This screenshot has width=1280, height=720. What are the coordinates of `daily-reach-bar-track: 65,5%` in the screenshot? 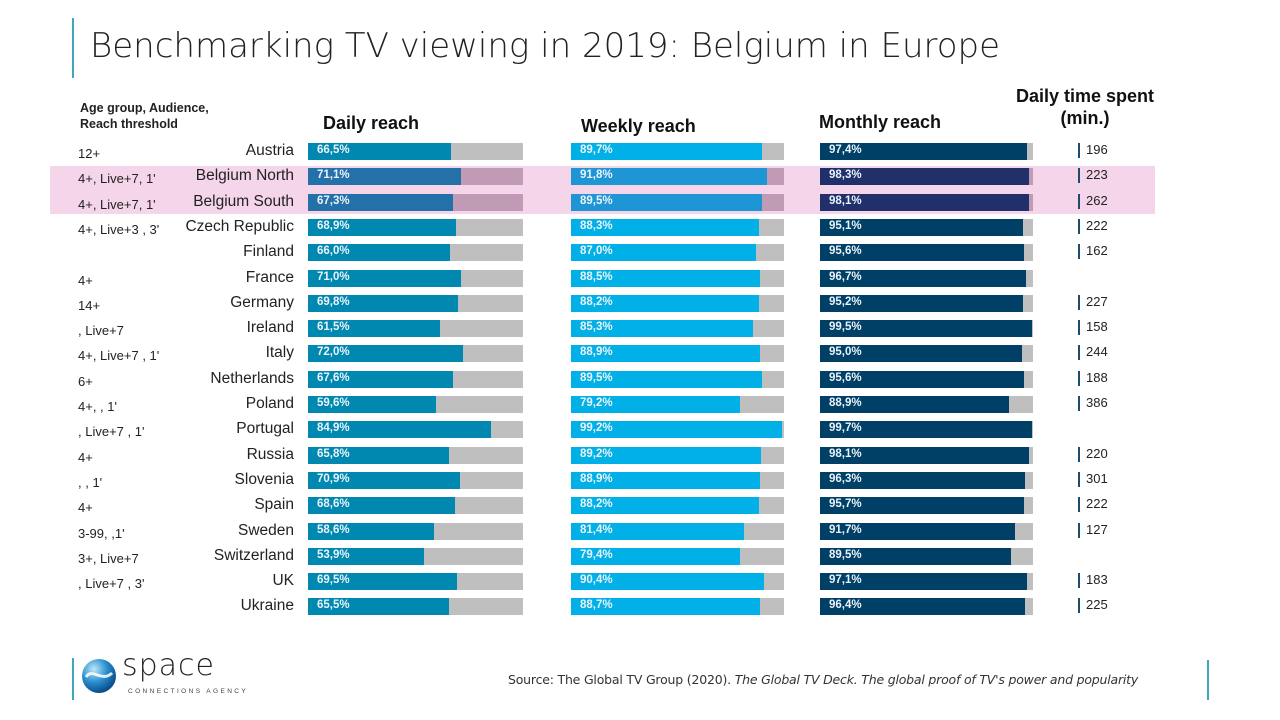 It's located at (415, 607).